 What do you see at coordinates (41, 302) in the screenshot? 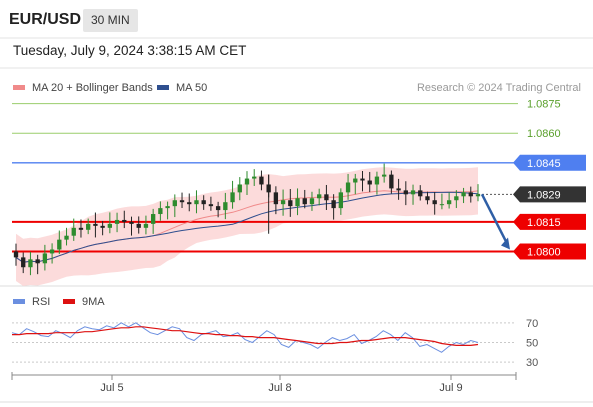
I see `legend-label-rsi: RSI` at bounding box center [41, 302].